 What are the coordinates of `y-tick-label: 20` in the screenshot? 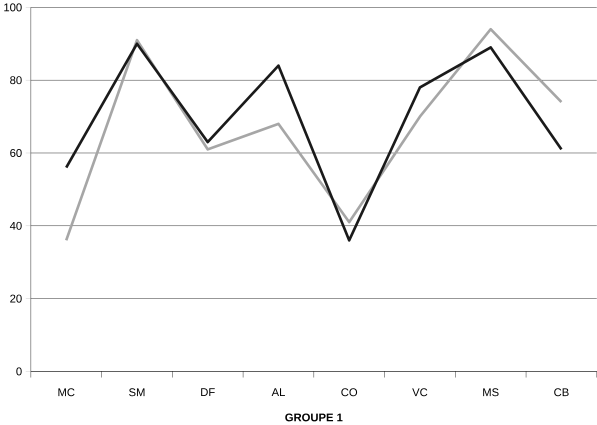 It's located at (16, 298).